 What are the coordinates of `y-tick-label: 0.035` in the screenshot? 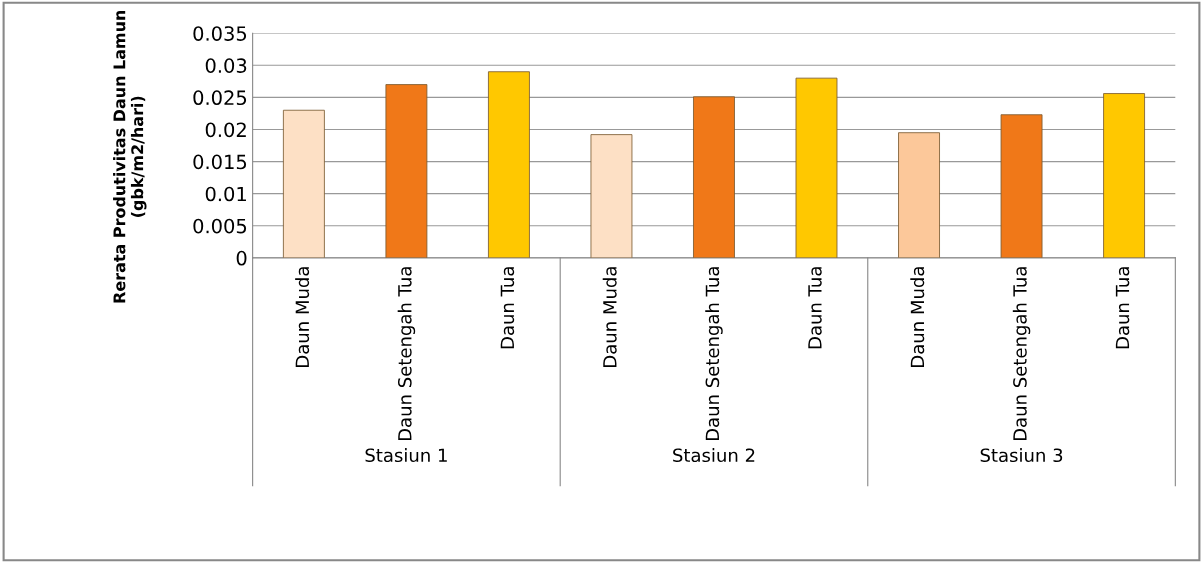 It's located at (220, 33).